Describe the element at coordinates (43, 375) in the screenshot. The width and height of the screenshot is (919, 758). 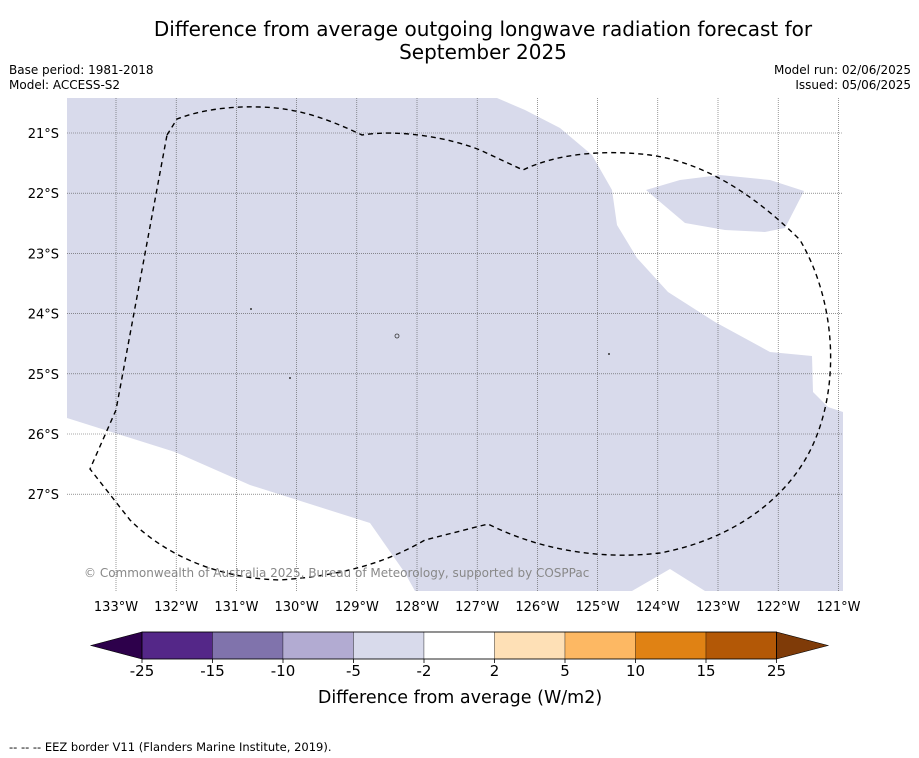
I see `lat-label: 25°S` at that location.